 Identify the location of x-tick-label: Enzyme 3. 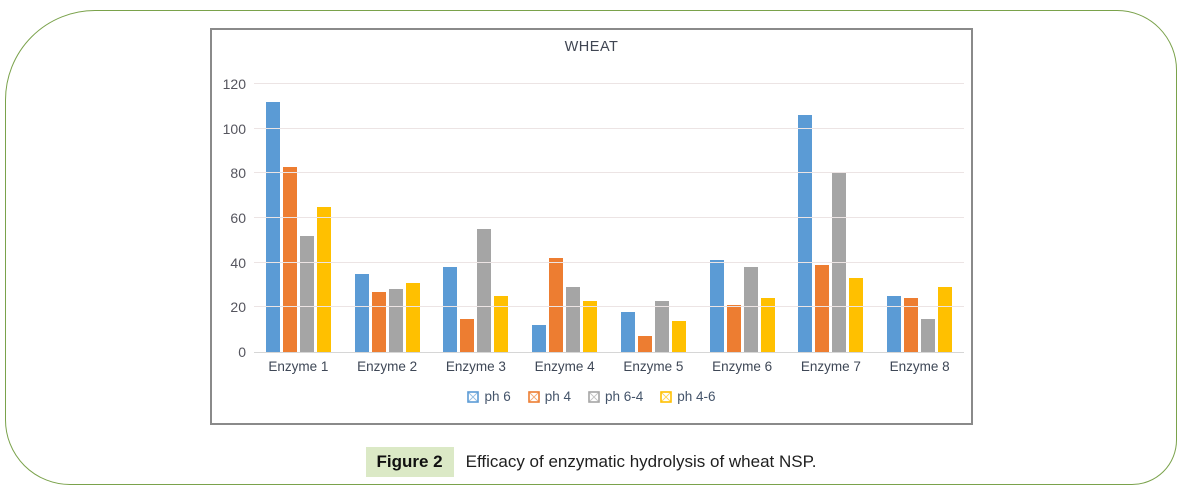
(475, 366).